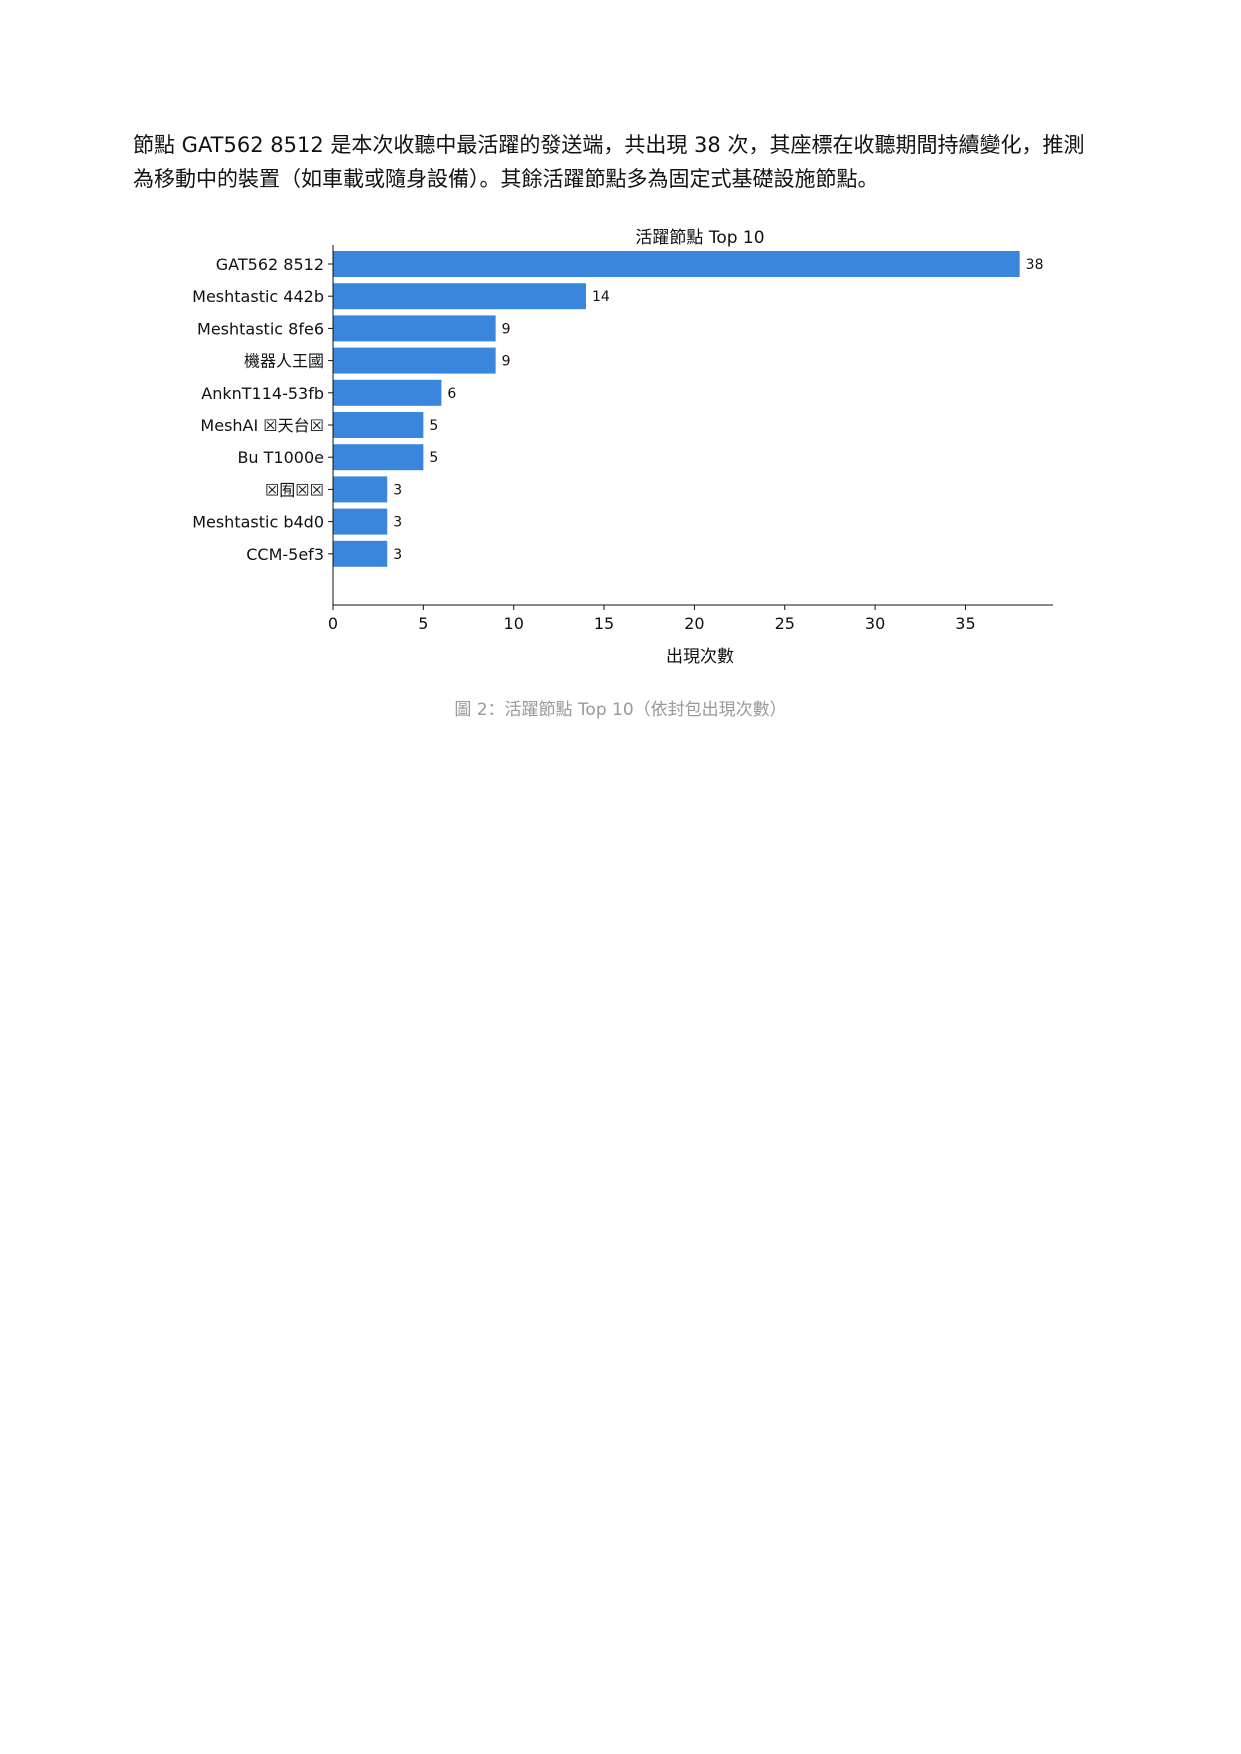  What do you see at coordinates (423, 623) in the screenshot?
I see `x-tick-label: 5` at bounding box center [423, 623].